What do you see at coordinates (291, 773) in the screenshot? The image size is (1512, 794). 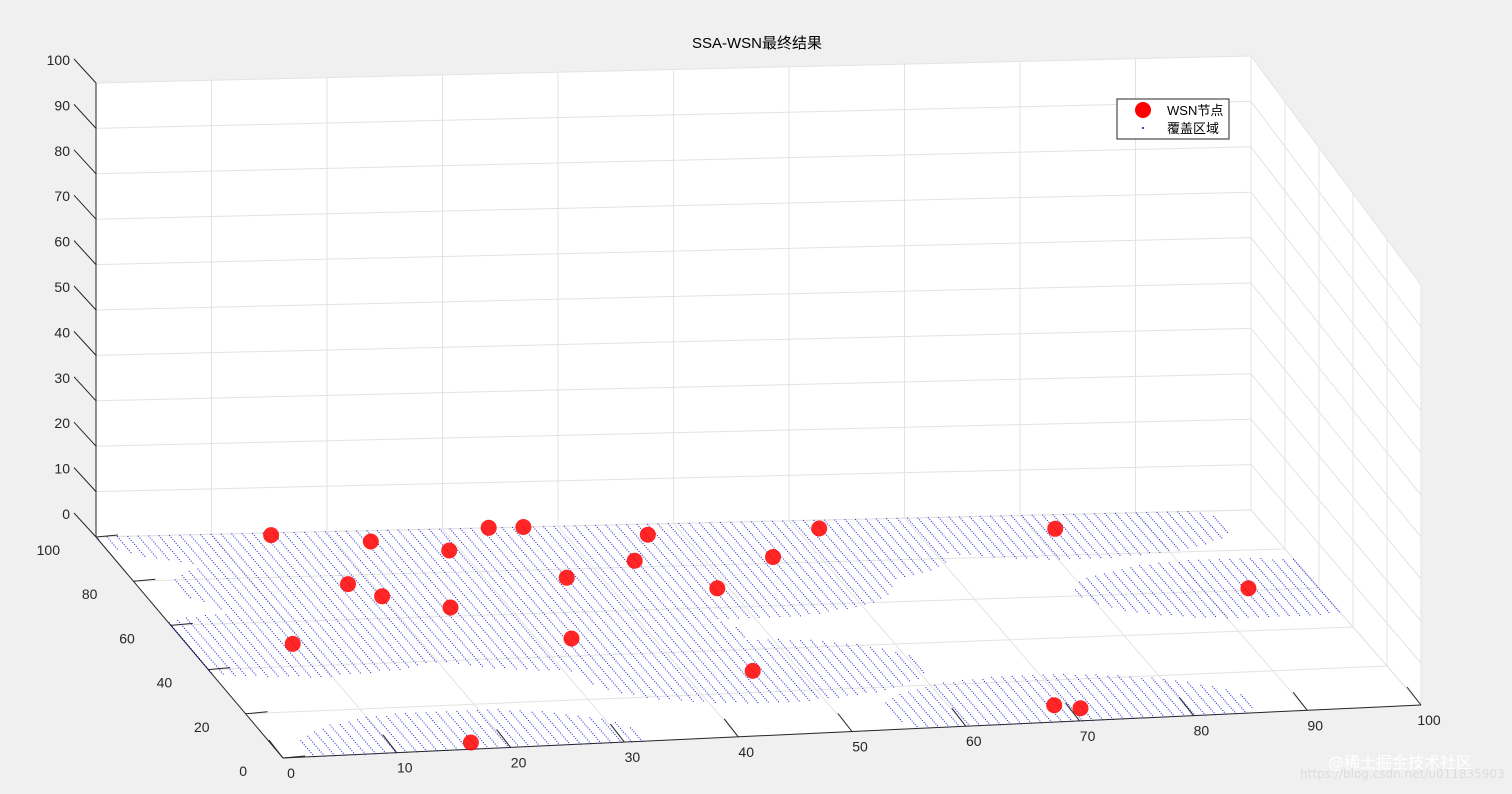 I see `x-tick-label: 0` at bounding box center [291, 773].